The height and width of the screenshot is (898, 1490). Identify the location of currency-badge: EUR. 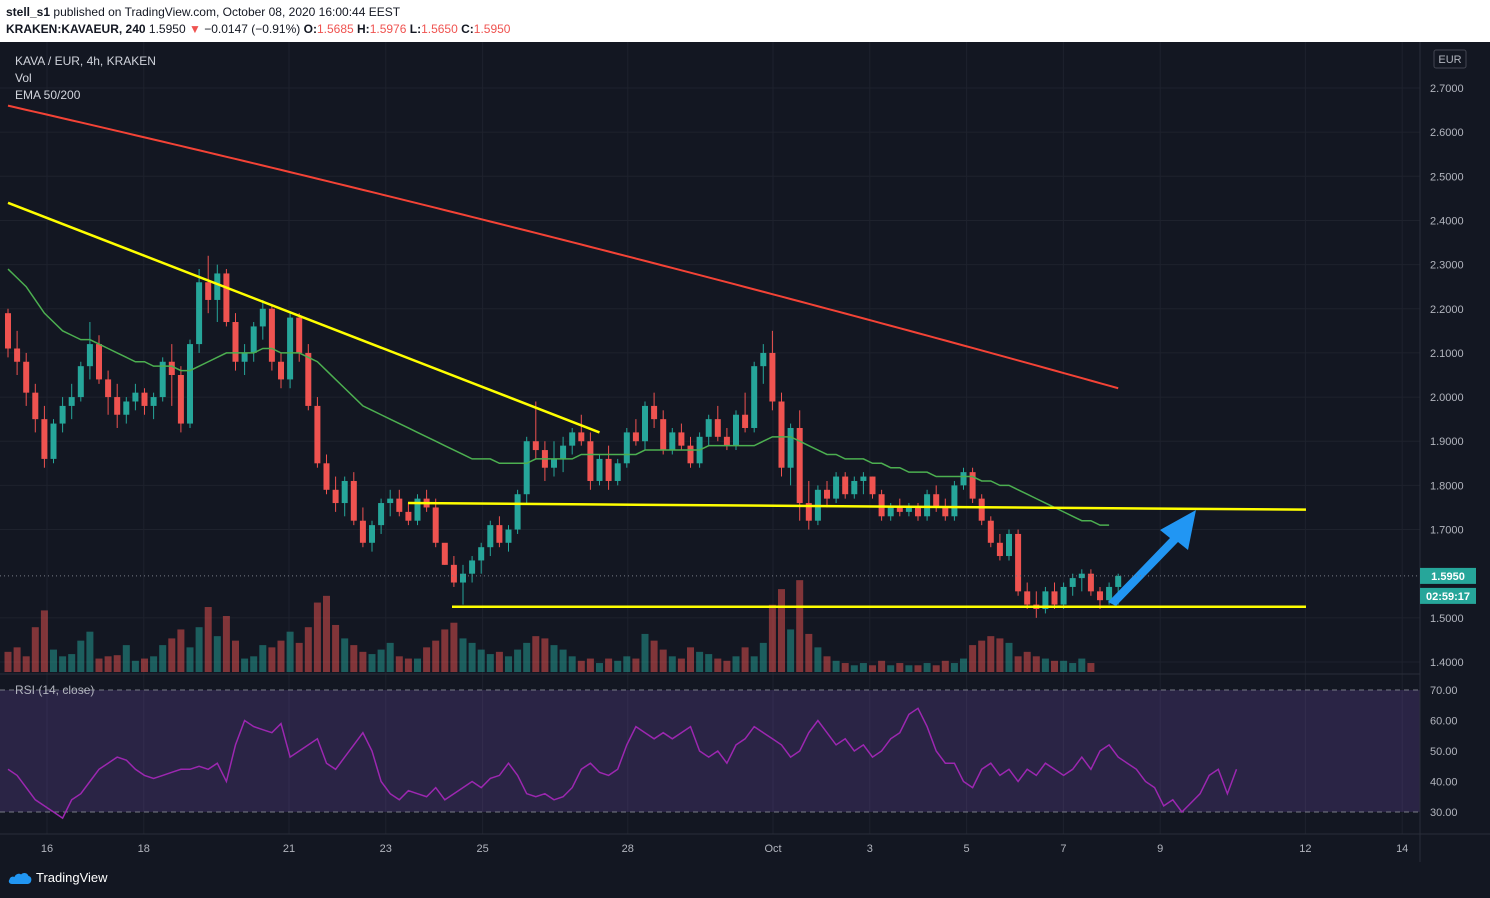
(1450, 59).